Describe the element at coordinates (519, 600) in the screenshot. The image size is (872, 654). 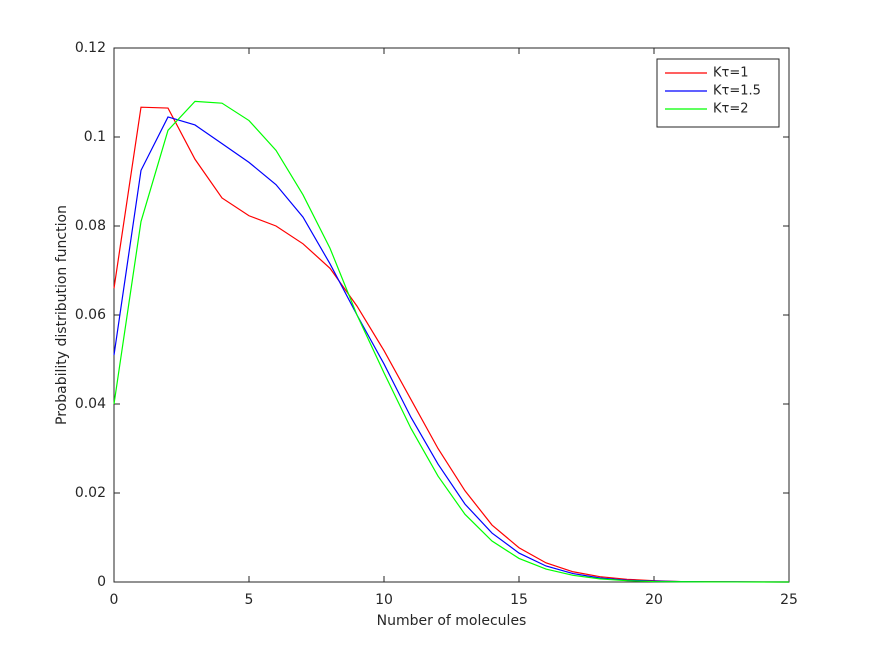
I see `x-tick-label: 15` at that location.